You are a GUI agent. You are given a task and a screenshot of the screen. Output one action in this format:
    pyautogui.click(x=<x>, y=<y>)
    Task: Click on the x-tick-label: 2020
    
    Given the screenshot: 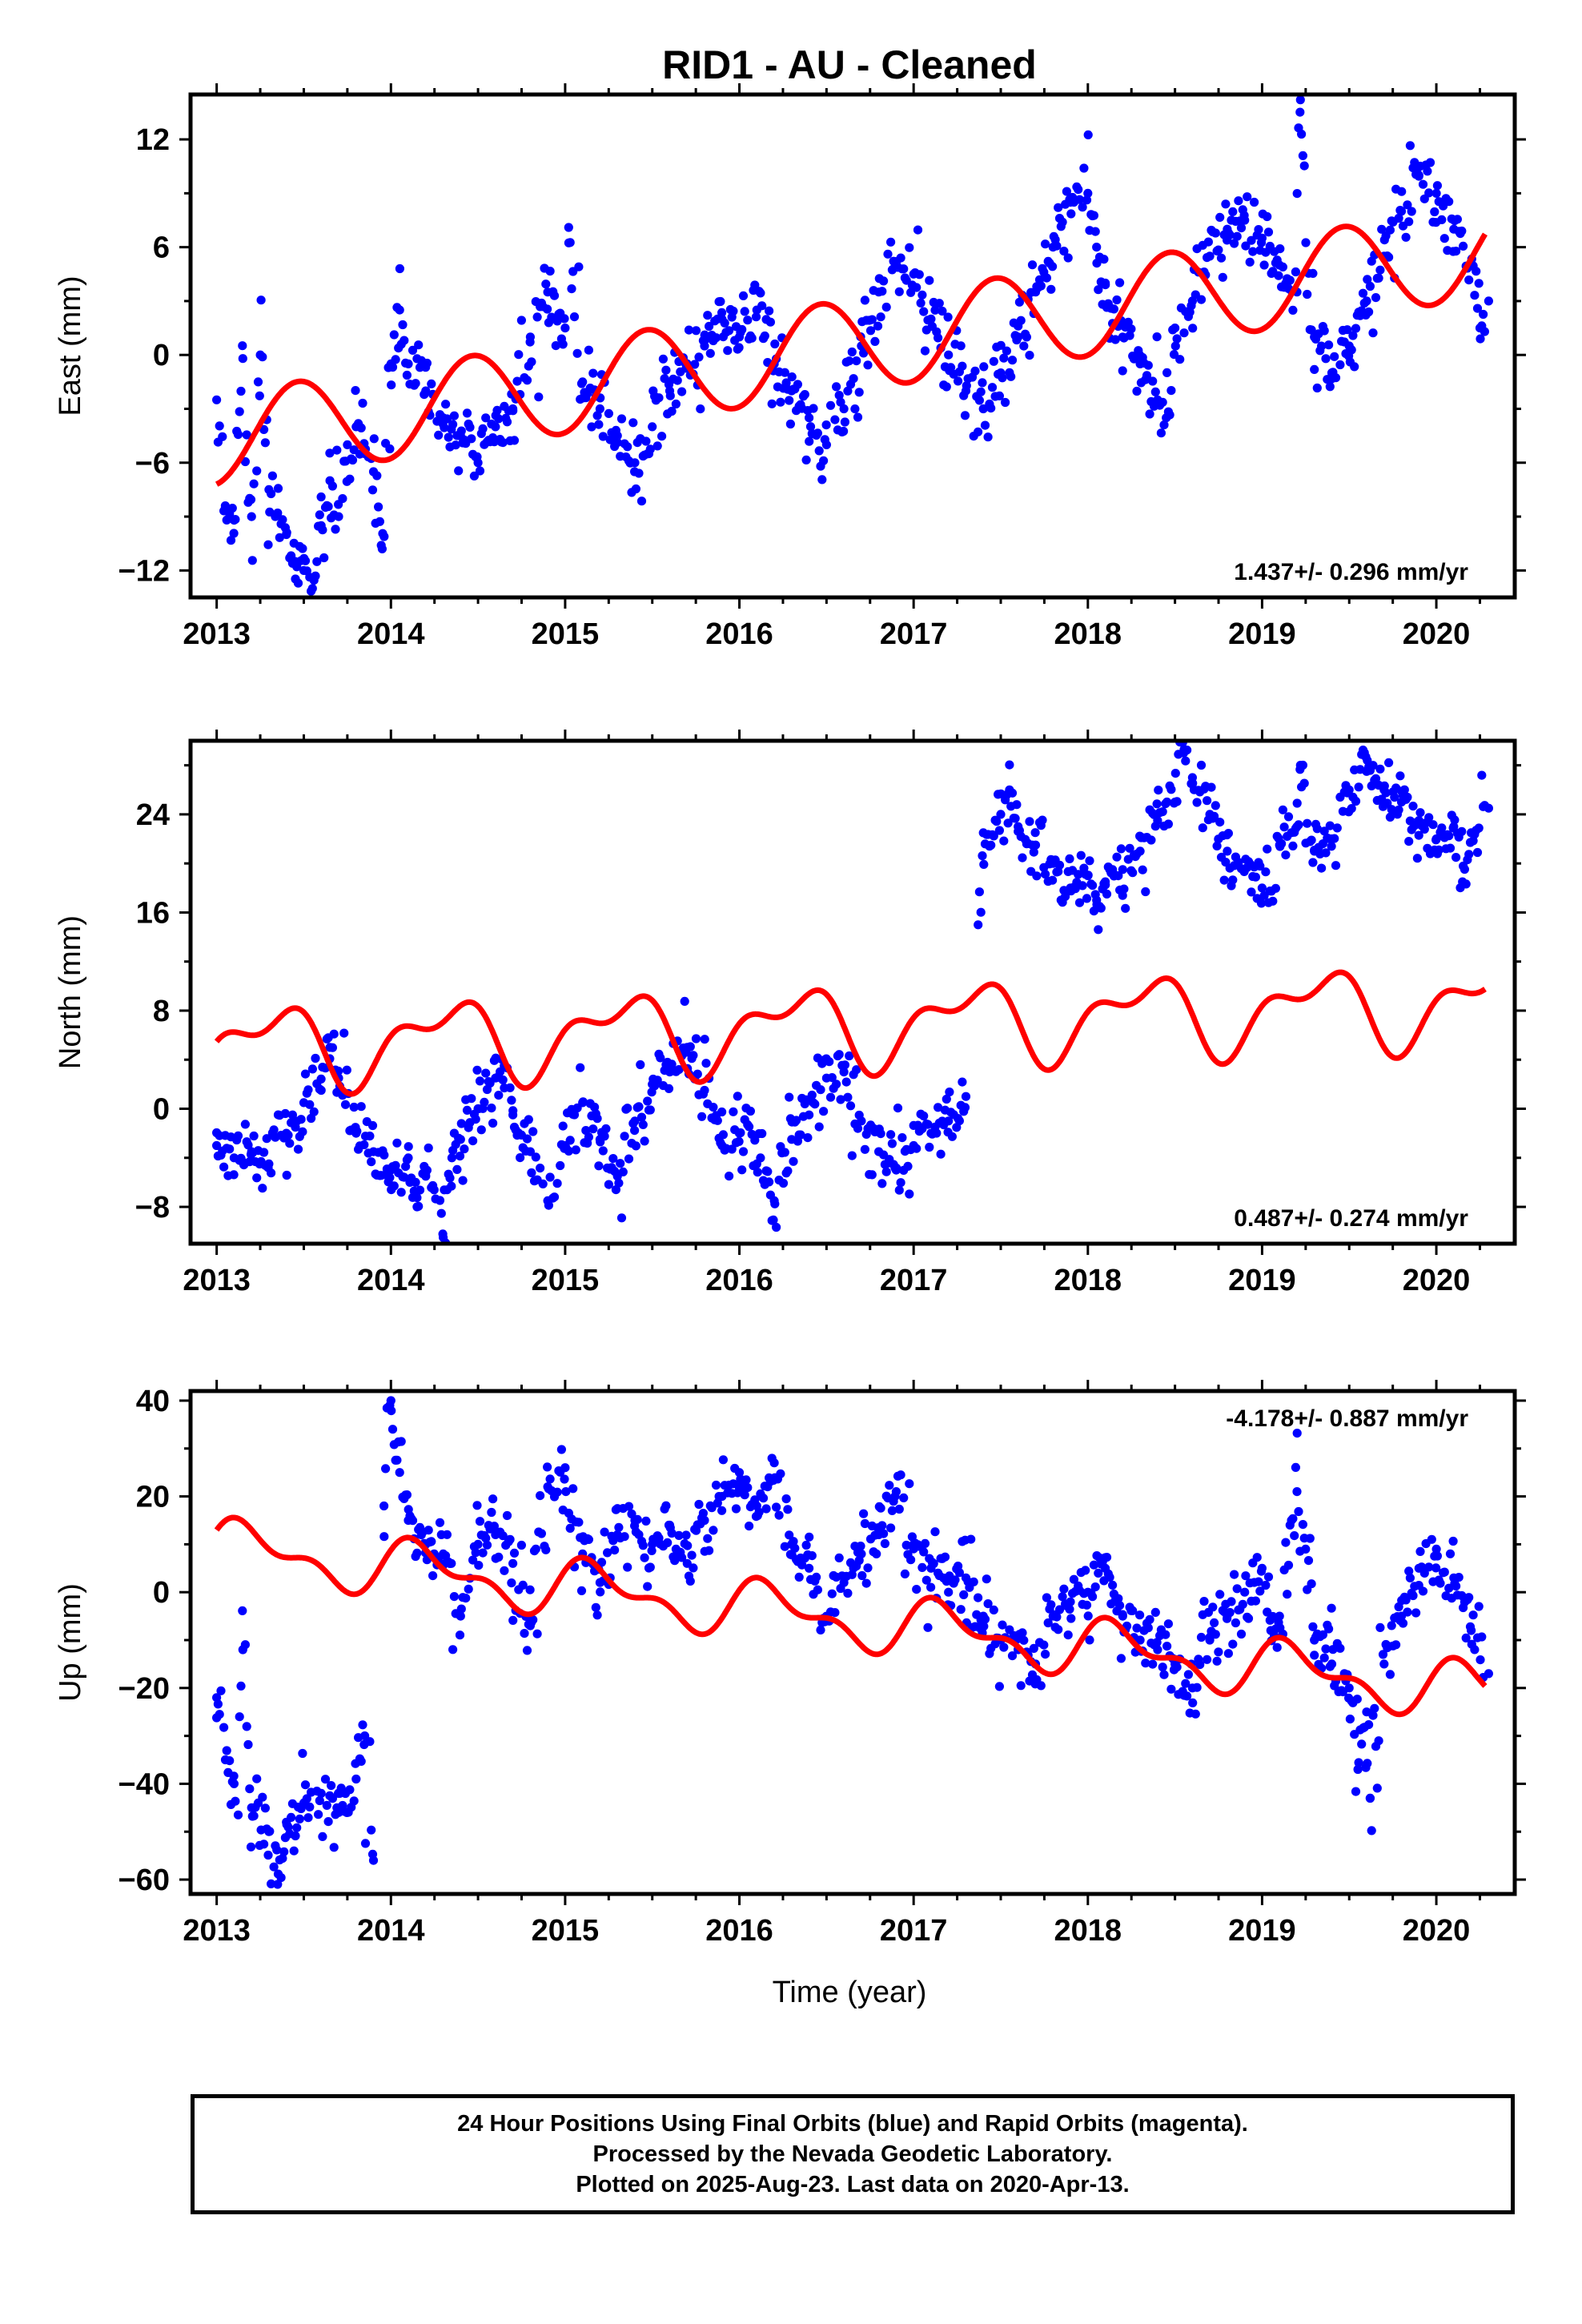 What is the action you would take?
    pyautogui.click(x=1437, y=1281)
    